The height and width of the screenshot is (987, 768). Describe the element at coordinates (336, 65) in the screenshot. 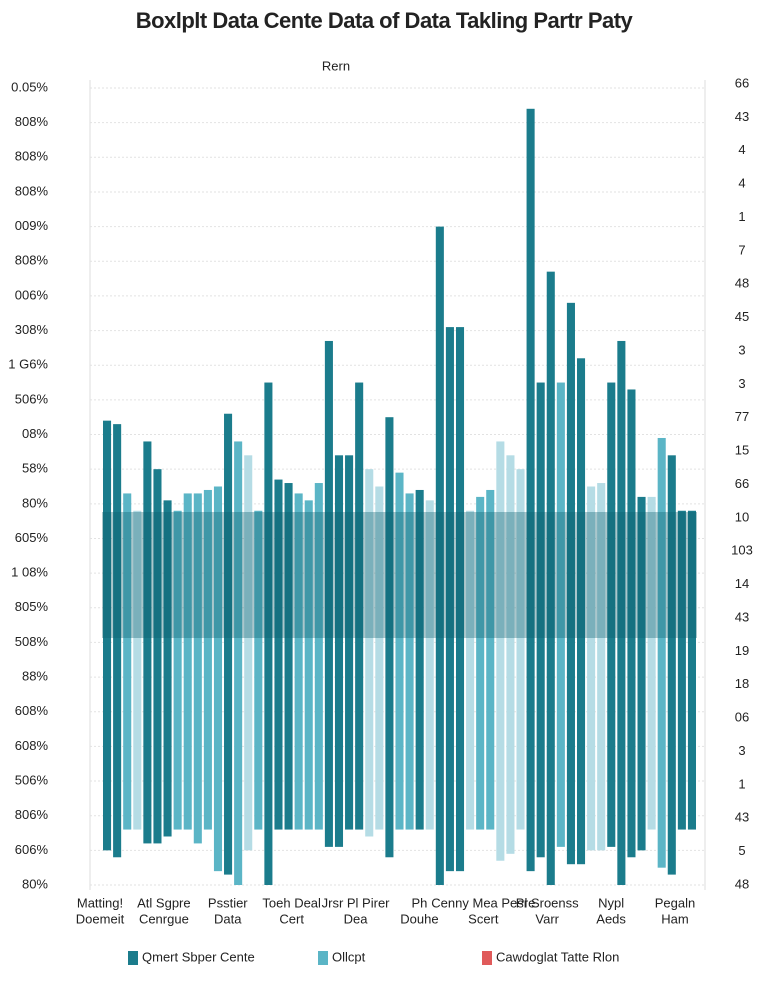

I see `chart-subtitle: Rern` at that location.